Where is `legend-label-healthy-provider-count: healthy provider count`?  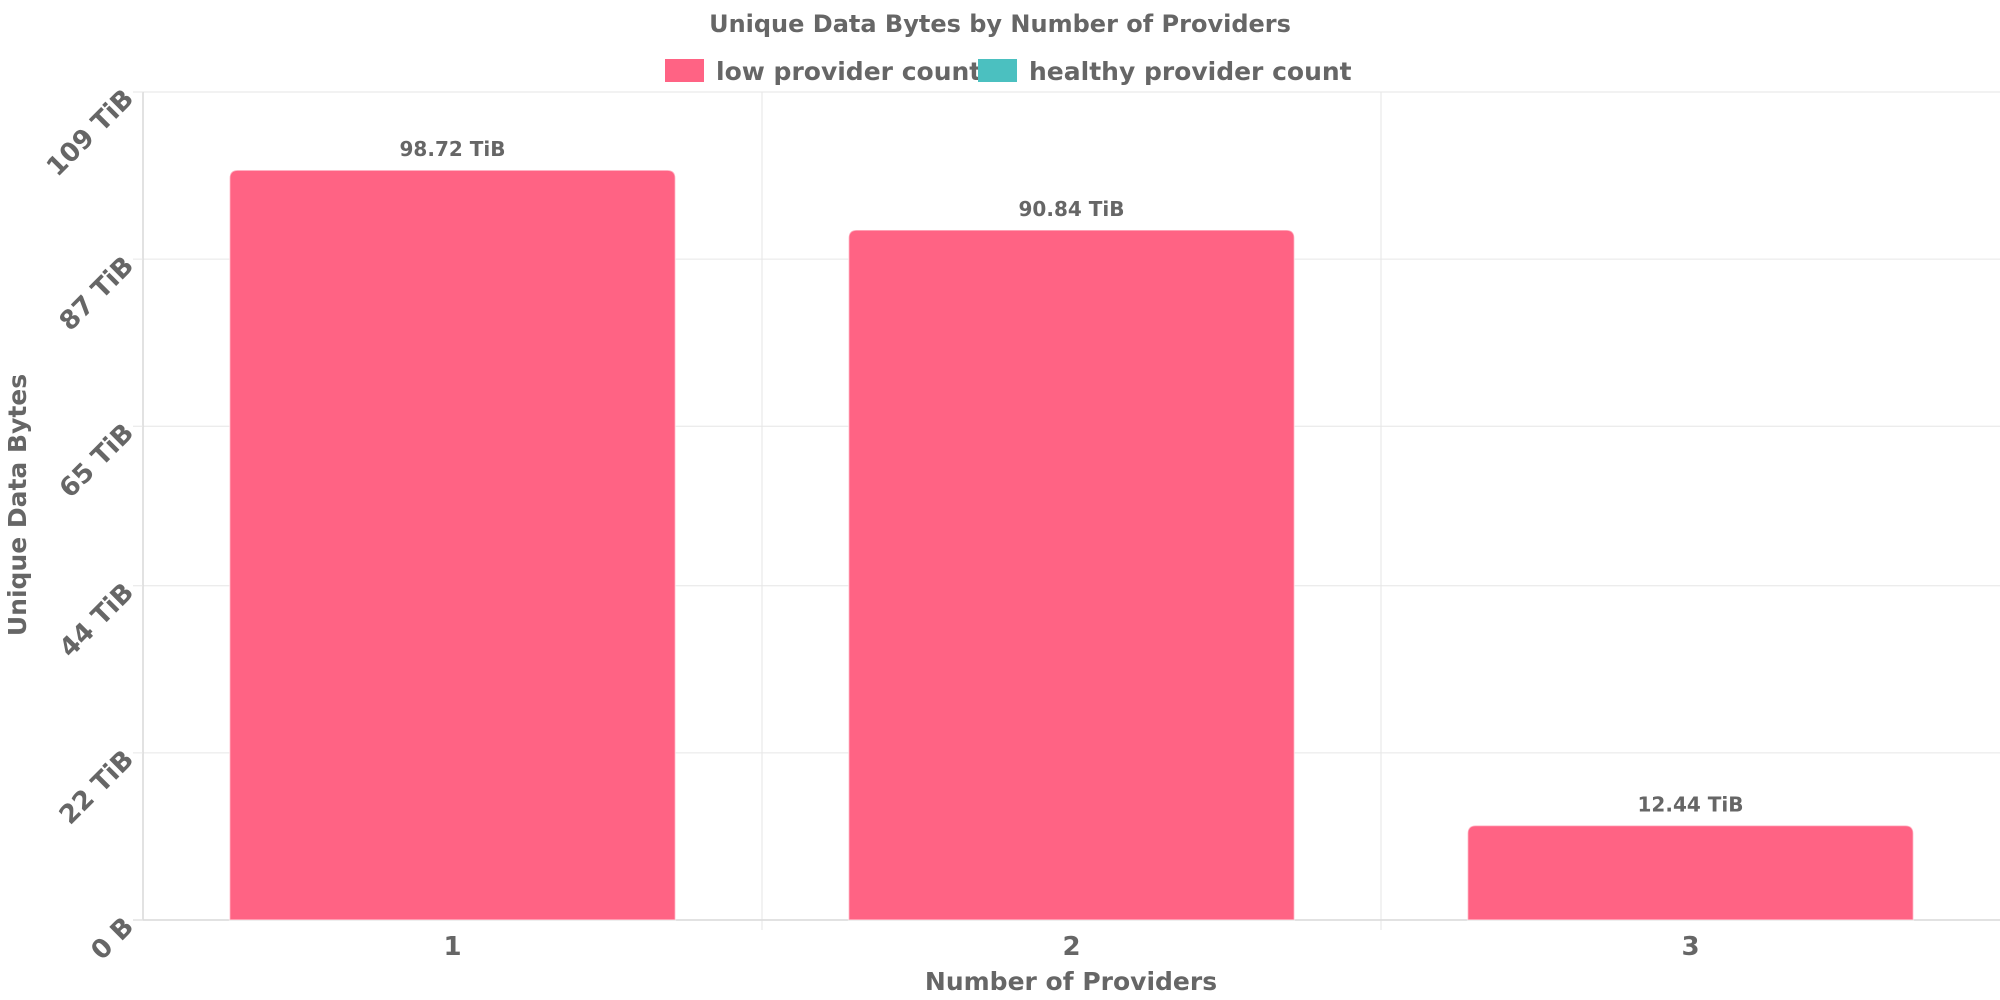
legend-label-healthy-provider-count: healthy provider count is located at coordinates (1190, 71).